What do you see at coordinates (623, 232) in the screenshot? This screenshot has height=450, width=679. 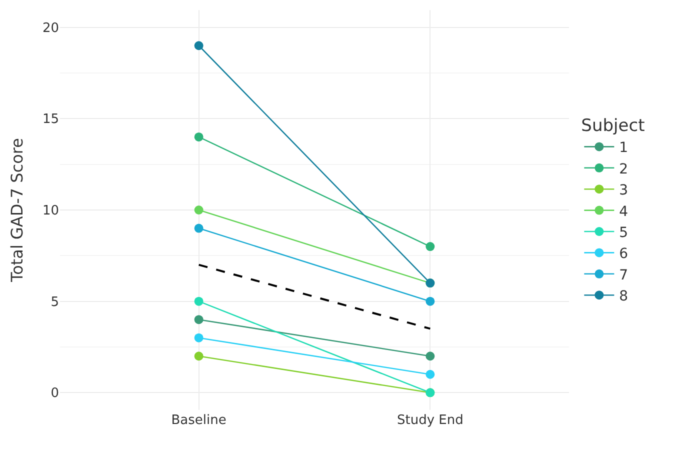 I see `legend-label: 5` at bounding box center [623, 232].